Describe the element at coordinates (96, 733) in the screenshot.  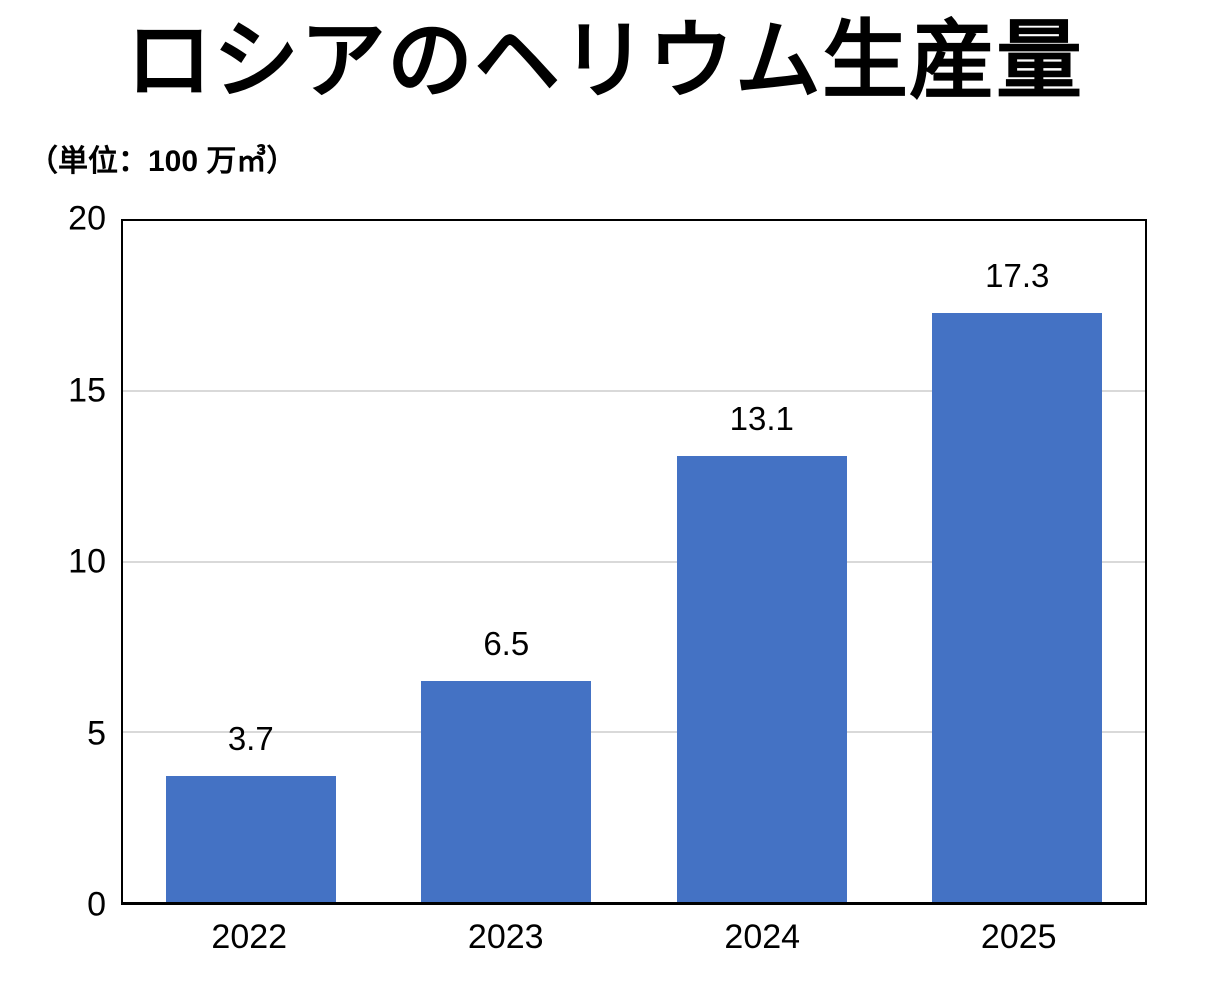
I see `y-tick-label-5: 5` at that location.